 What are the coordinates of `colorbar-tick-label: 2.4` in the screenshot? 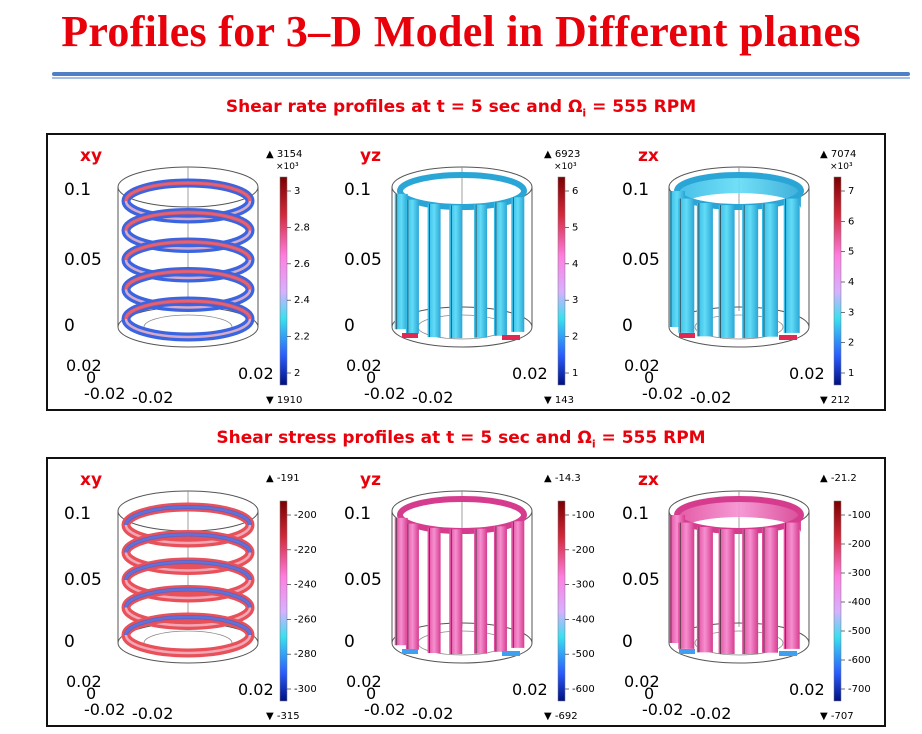 It's located at (302, 300).